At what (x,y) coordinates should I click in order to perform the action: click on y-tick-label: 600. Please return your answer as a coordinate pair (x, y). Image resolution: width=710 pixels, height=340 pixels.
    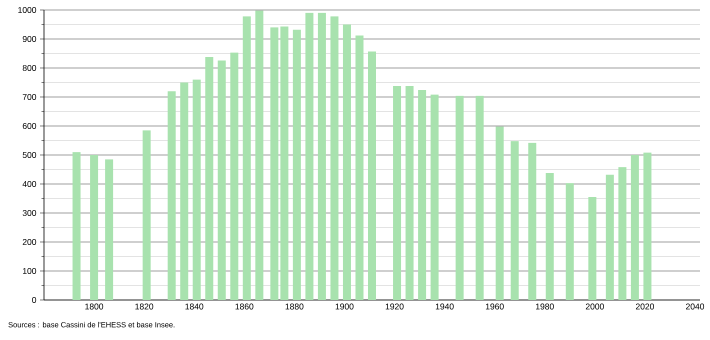
    Looking at the image, I should click on (29, 126).